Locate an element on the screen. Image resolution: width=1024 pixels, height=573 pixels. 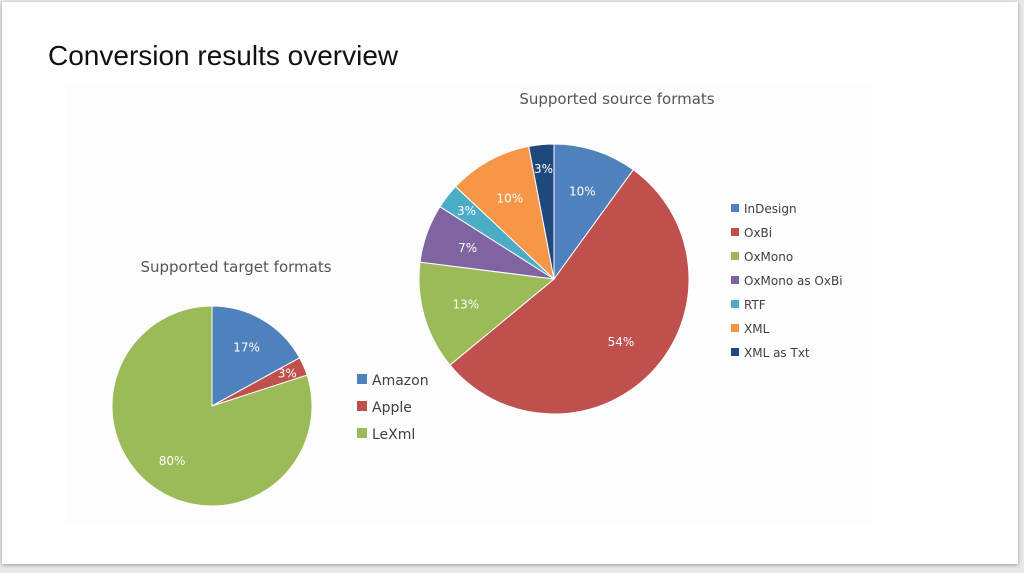
source-chart-title: Supported source formats is located at coordinates (616, 99).